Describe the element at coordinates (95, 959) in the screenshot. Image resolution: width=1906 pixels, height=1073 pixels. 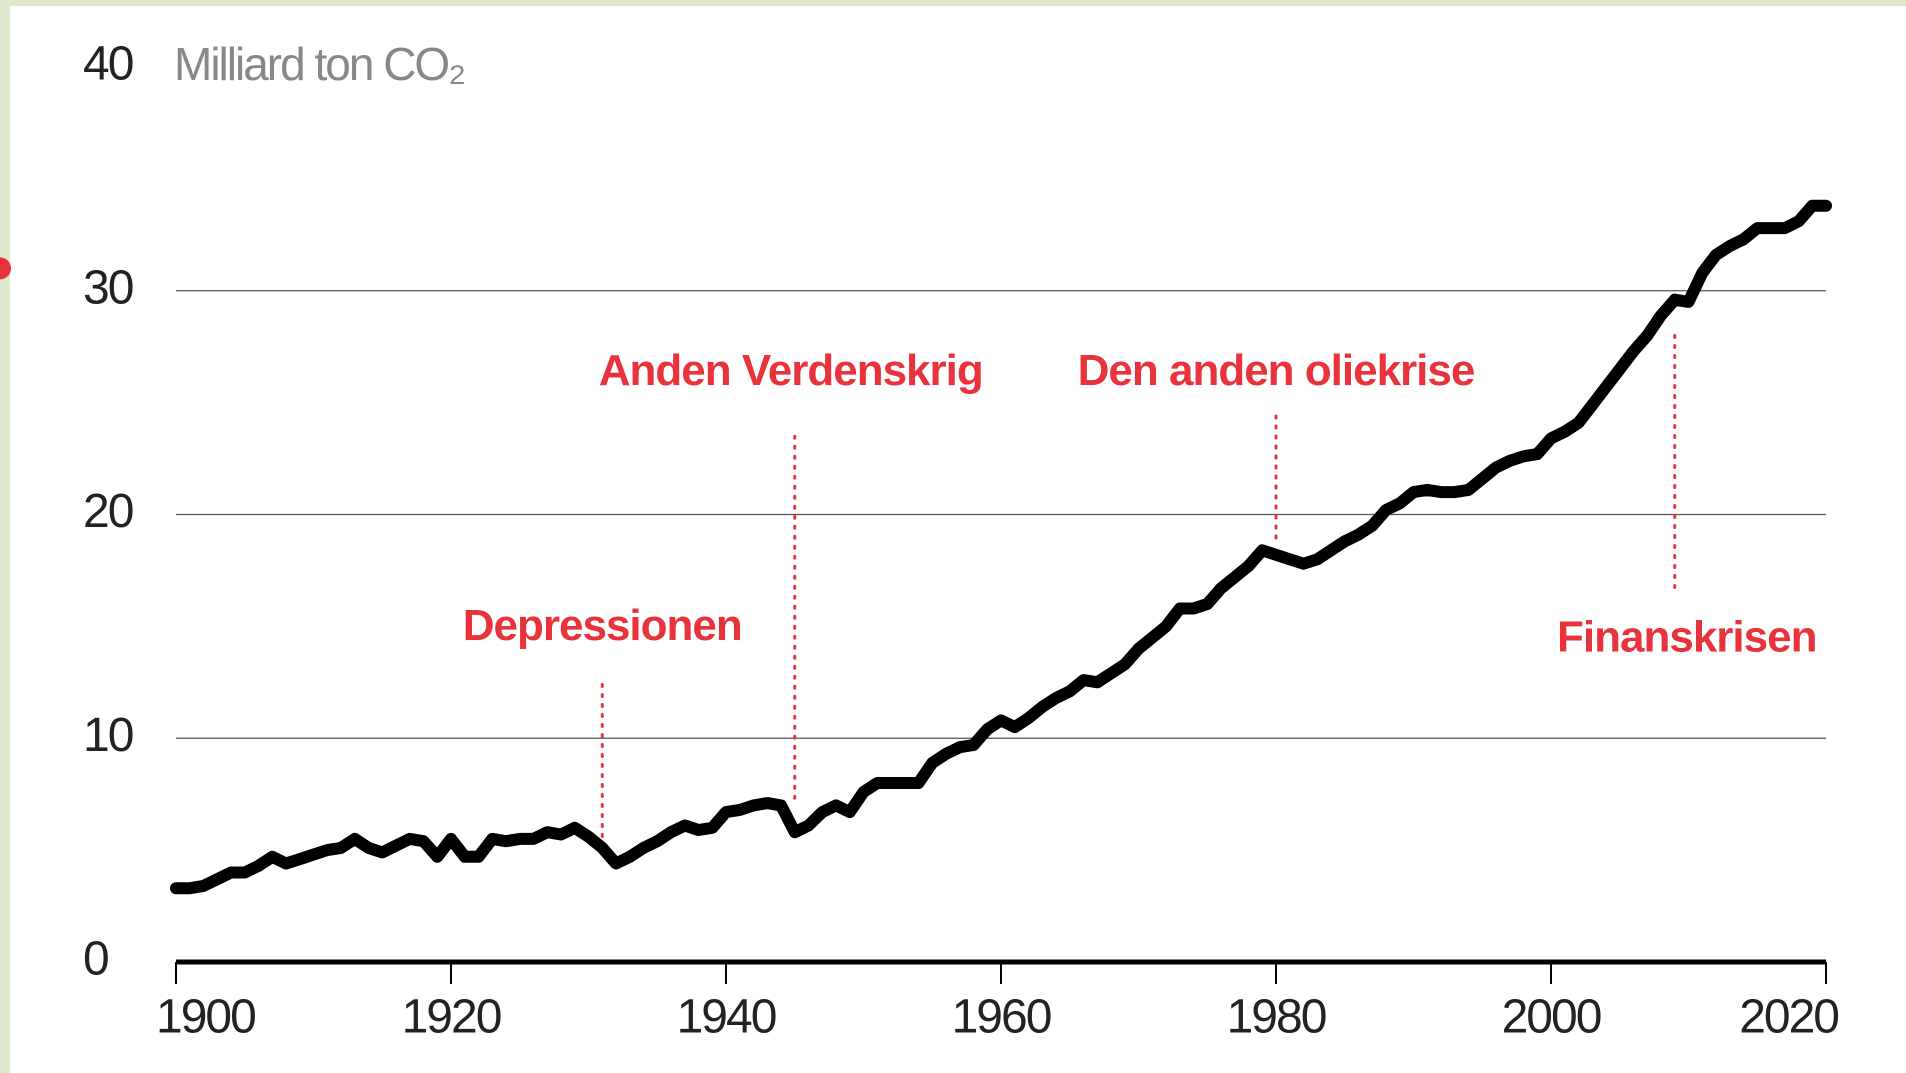
I see `y-tick-label: 0` at that location.